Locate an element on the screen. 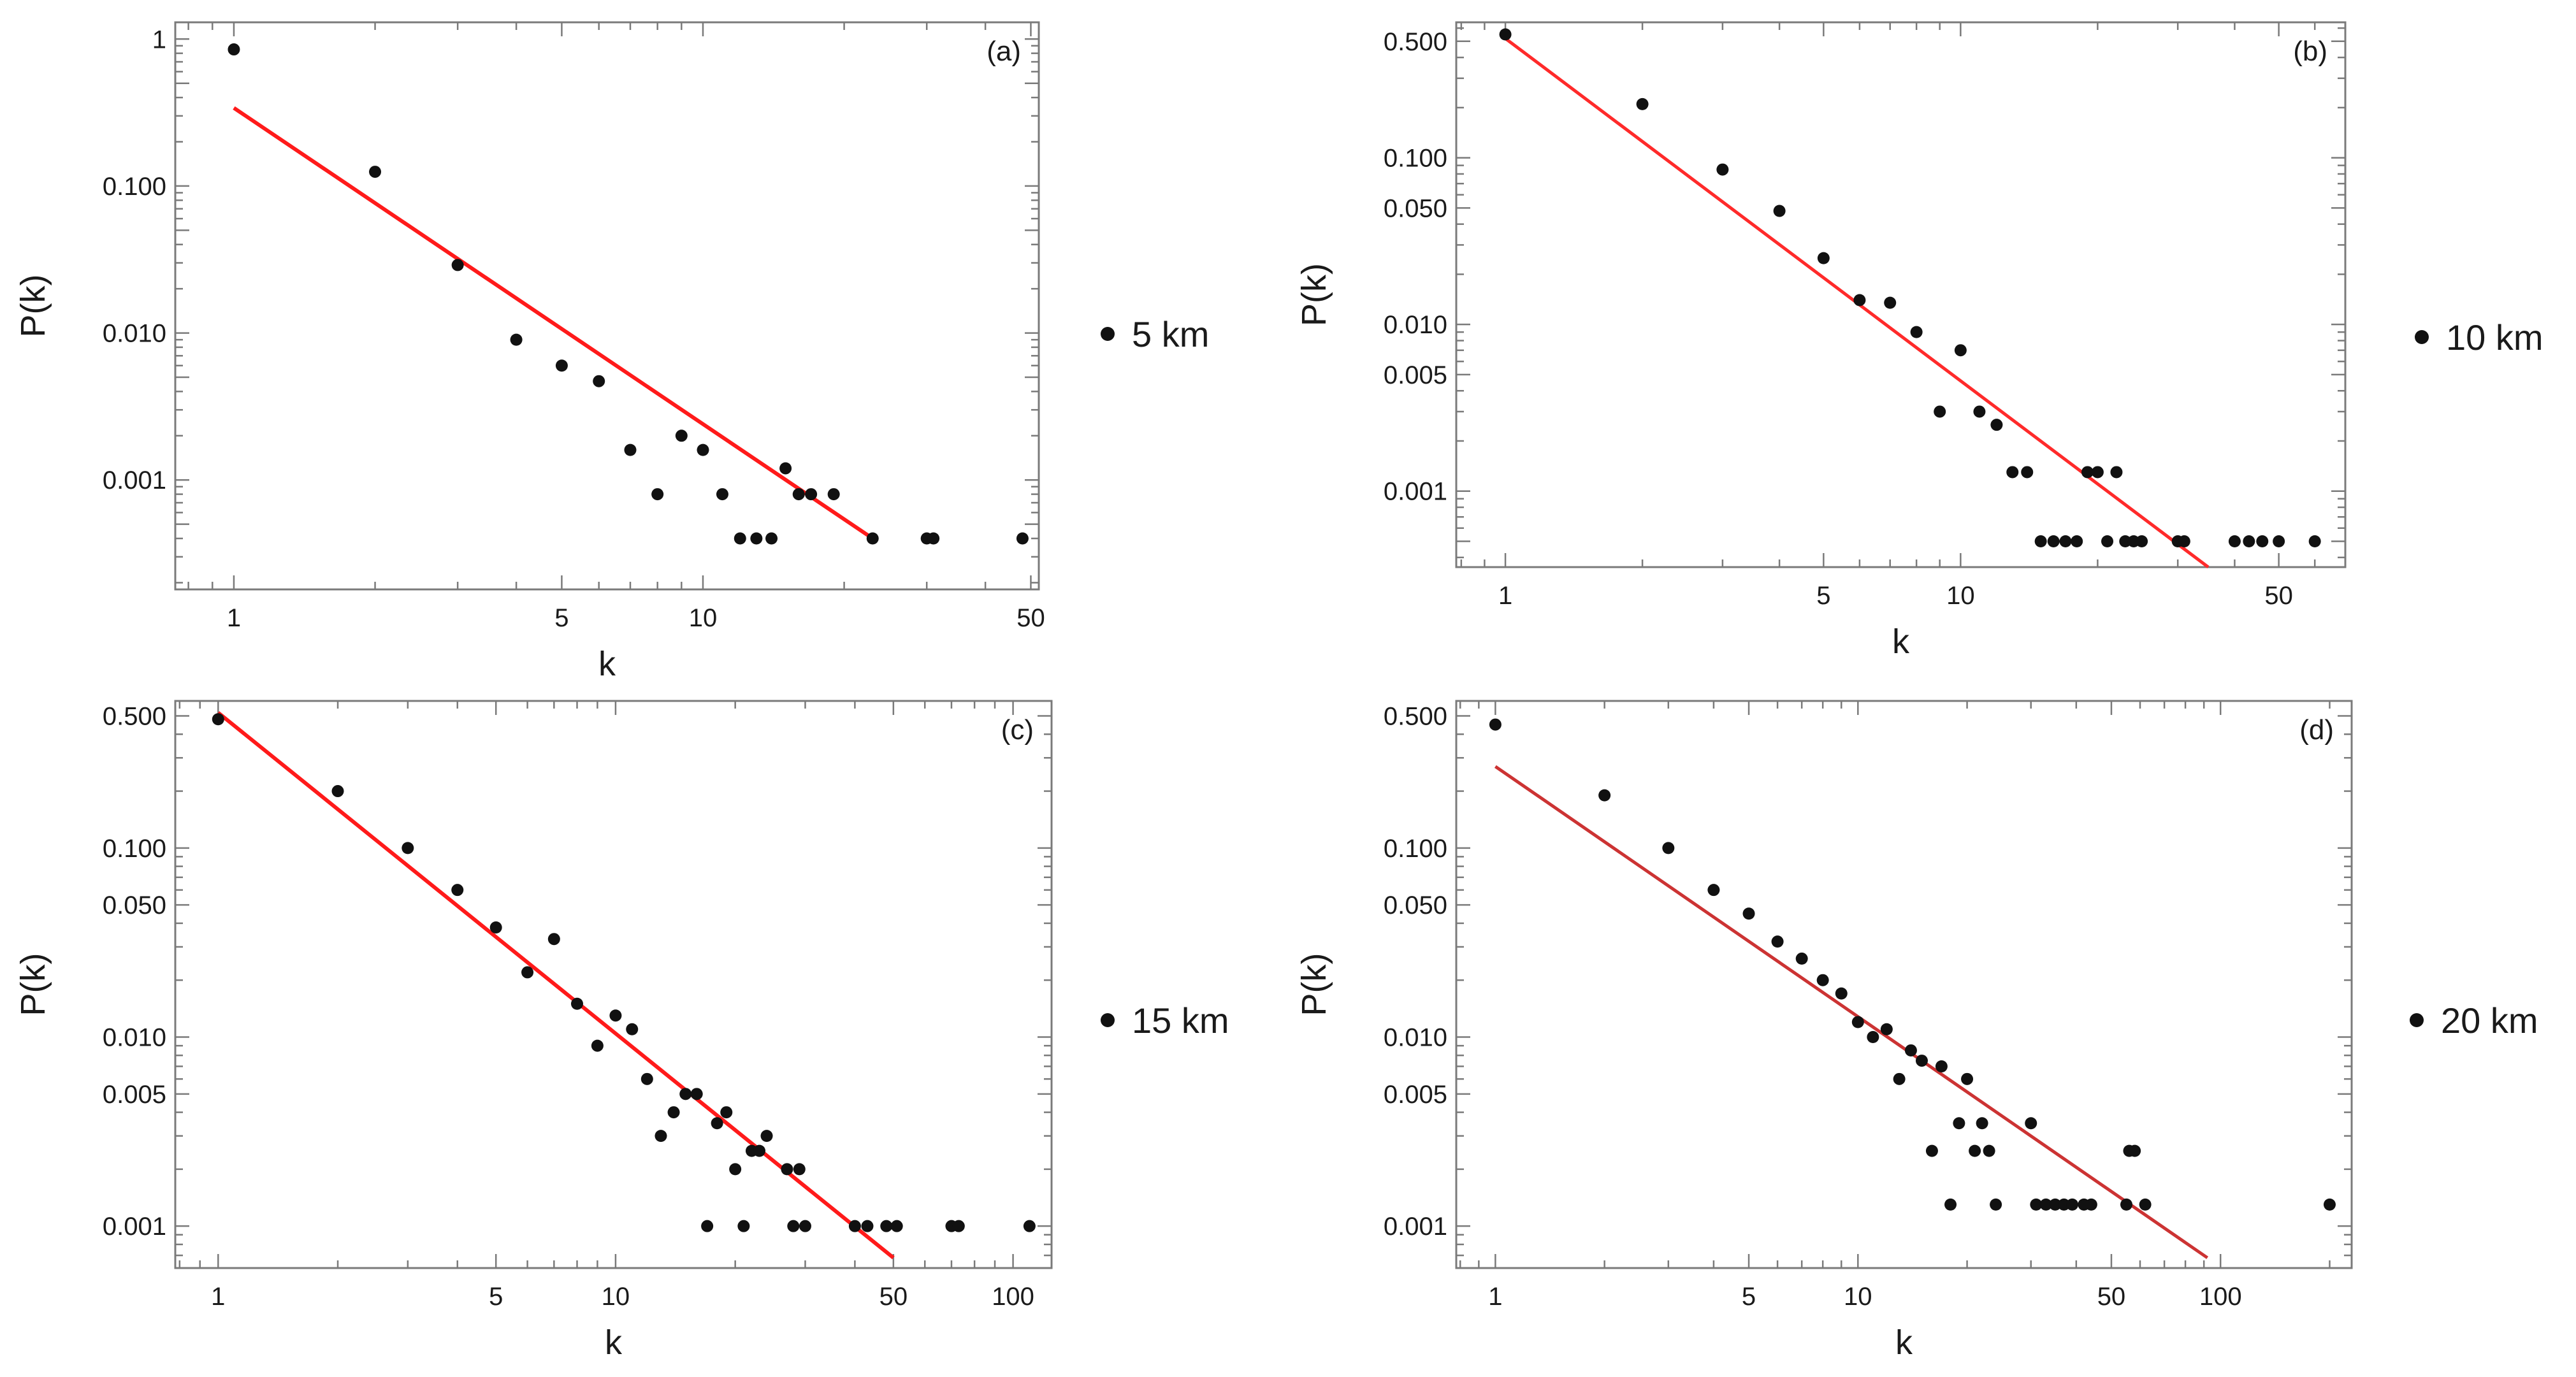 The height and width of the screenshot is (1377, 2576). panel-a-y-tick-label: 0.100 is located at coordinates (134, 187).